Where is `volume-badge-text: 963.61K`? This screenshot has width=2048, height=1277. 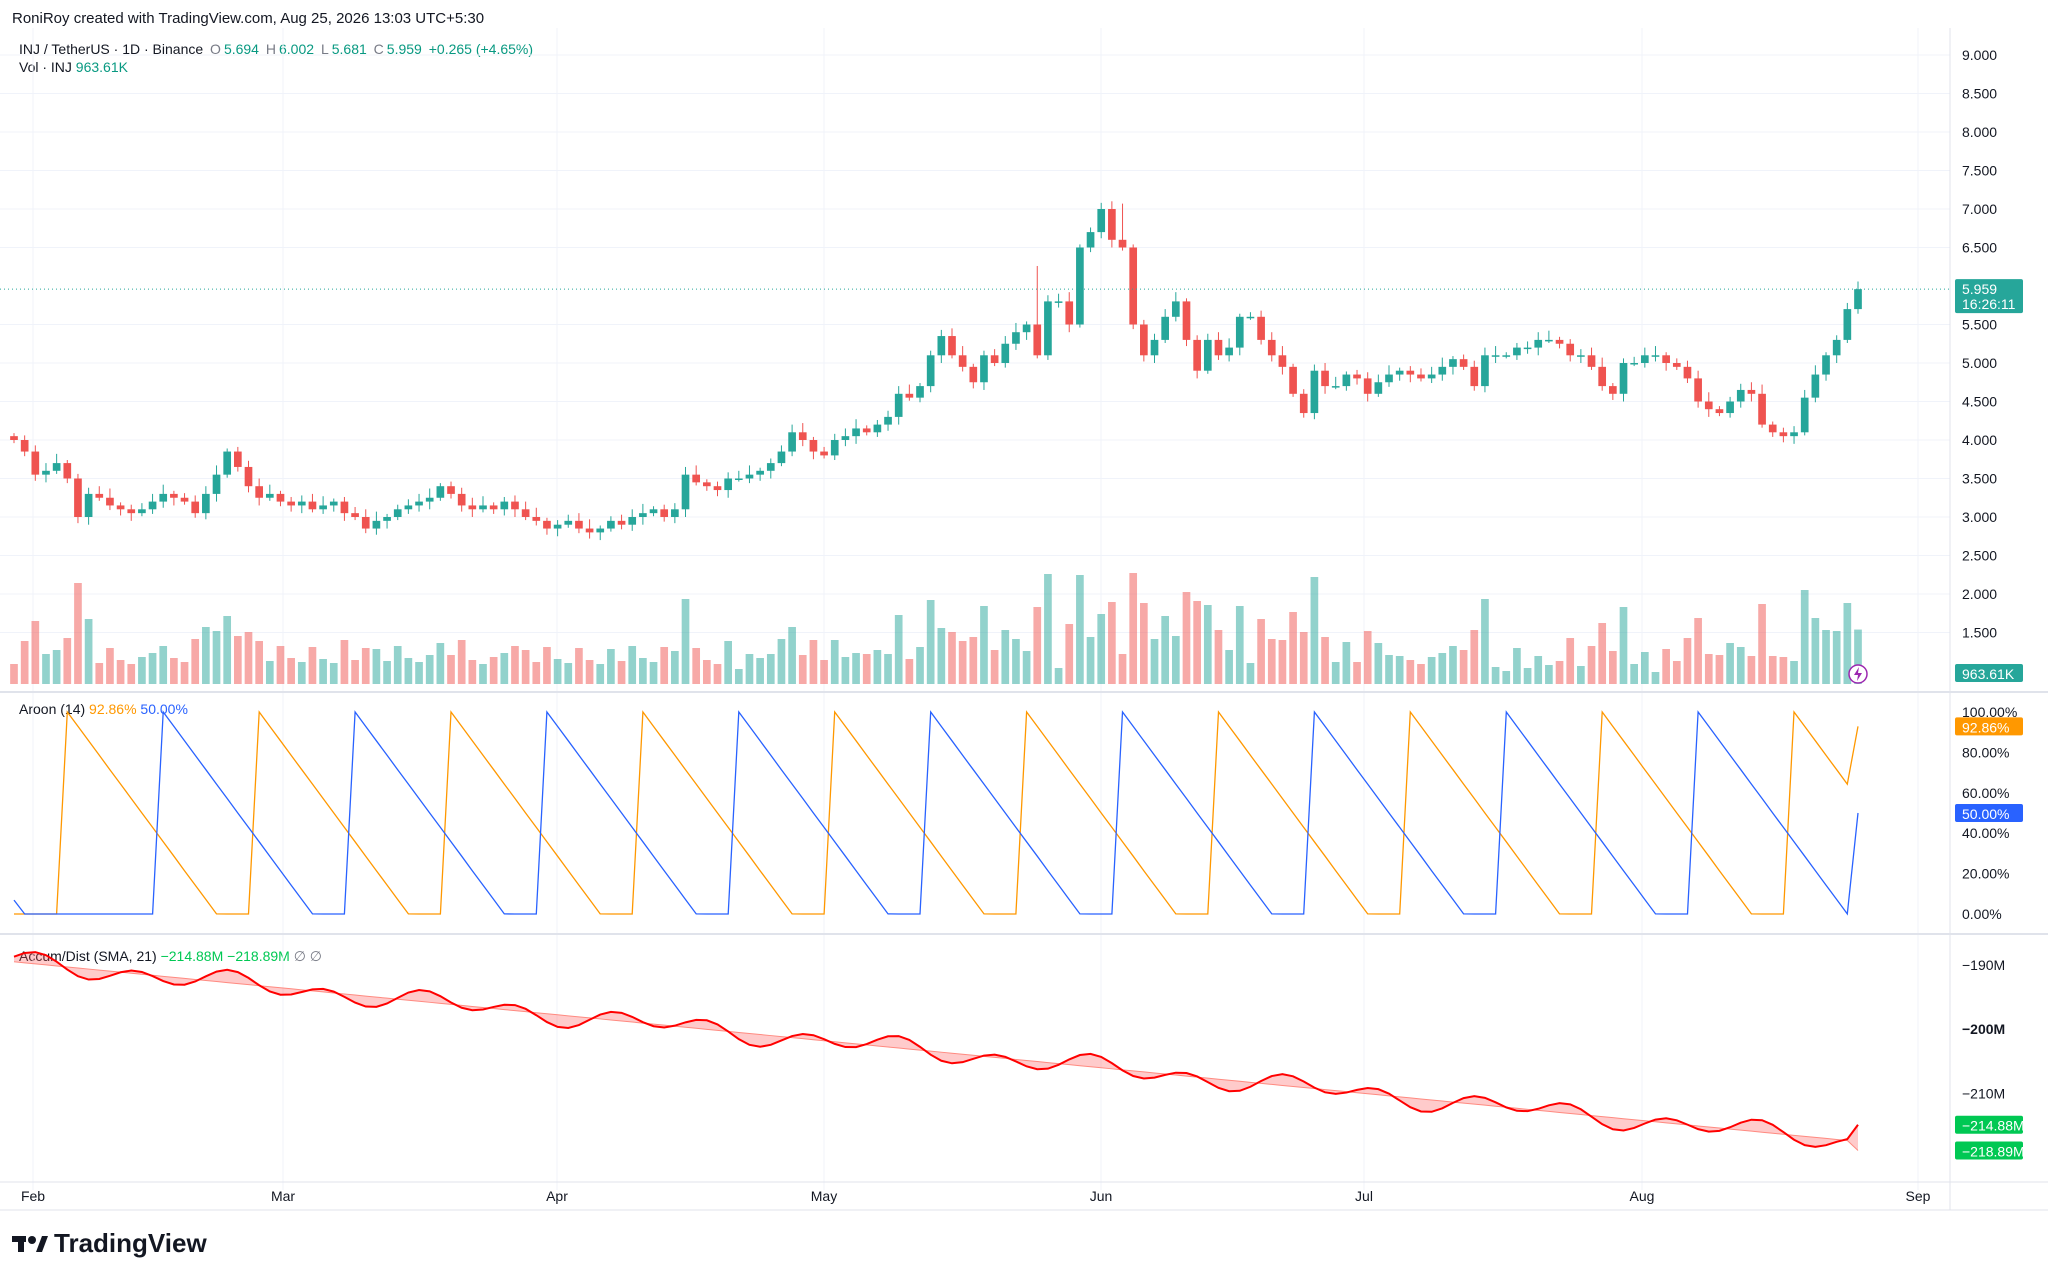 volume-badge-text: 963.61K is located at coordinates (1988, 674).